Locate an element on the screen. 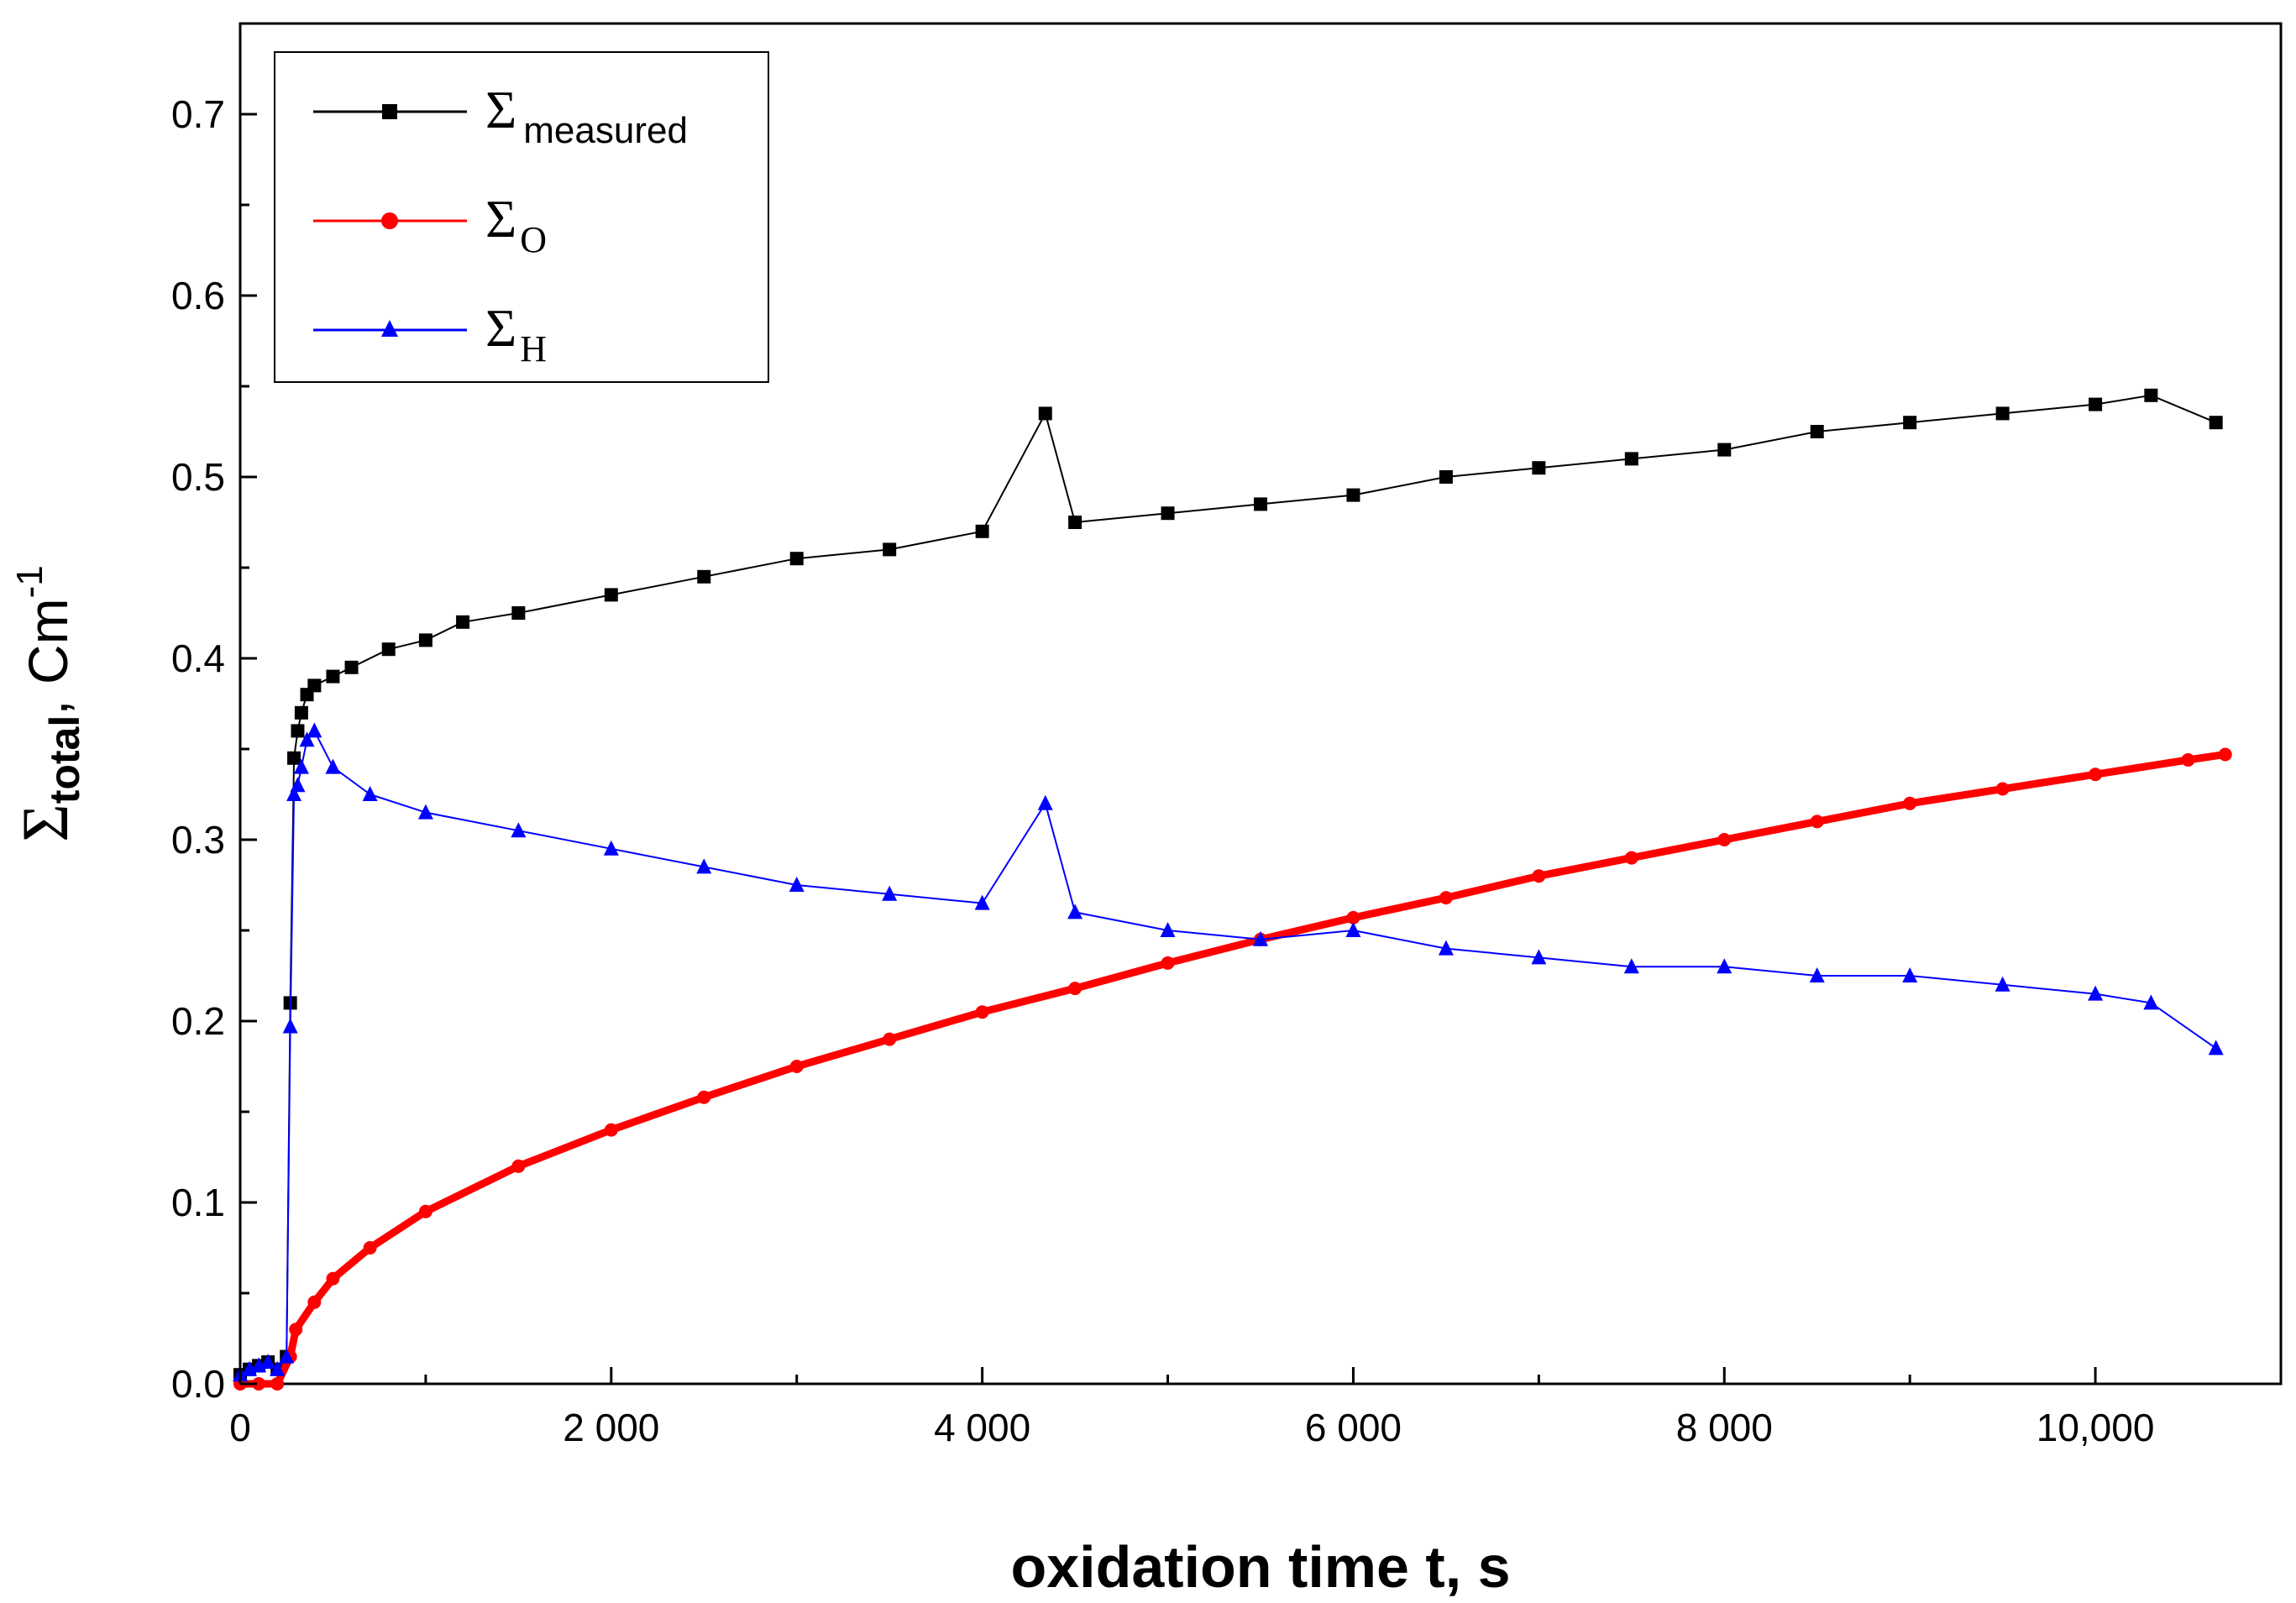 This screenshot has height=1603, width=2296. y-tick-label: 0.7 is located at coordinates (198, 114).